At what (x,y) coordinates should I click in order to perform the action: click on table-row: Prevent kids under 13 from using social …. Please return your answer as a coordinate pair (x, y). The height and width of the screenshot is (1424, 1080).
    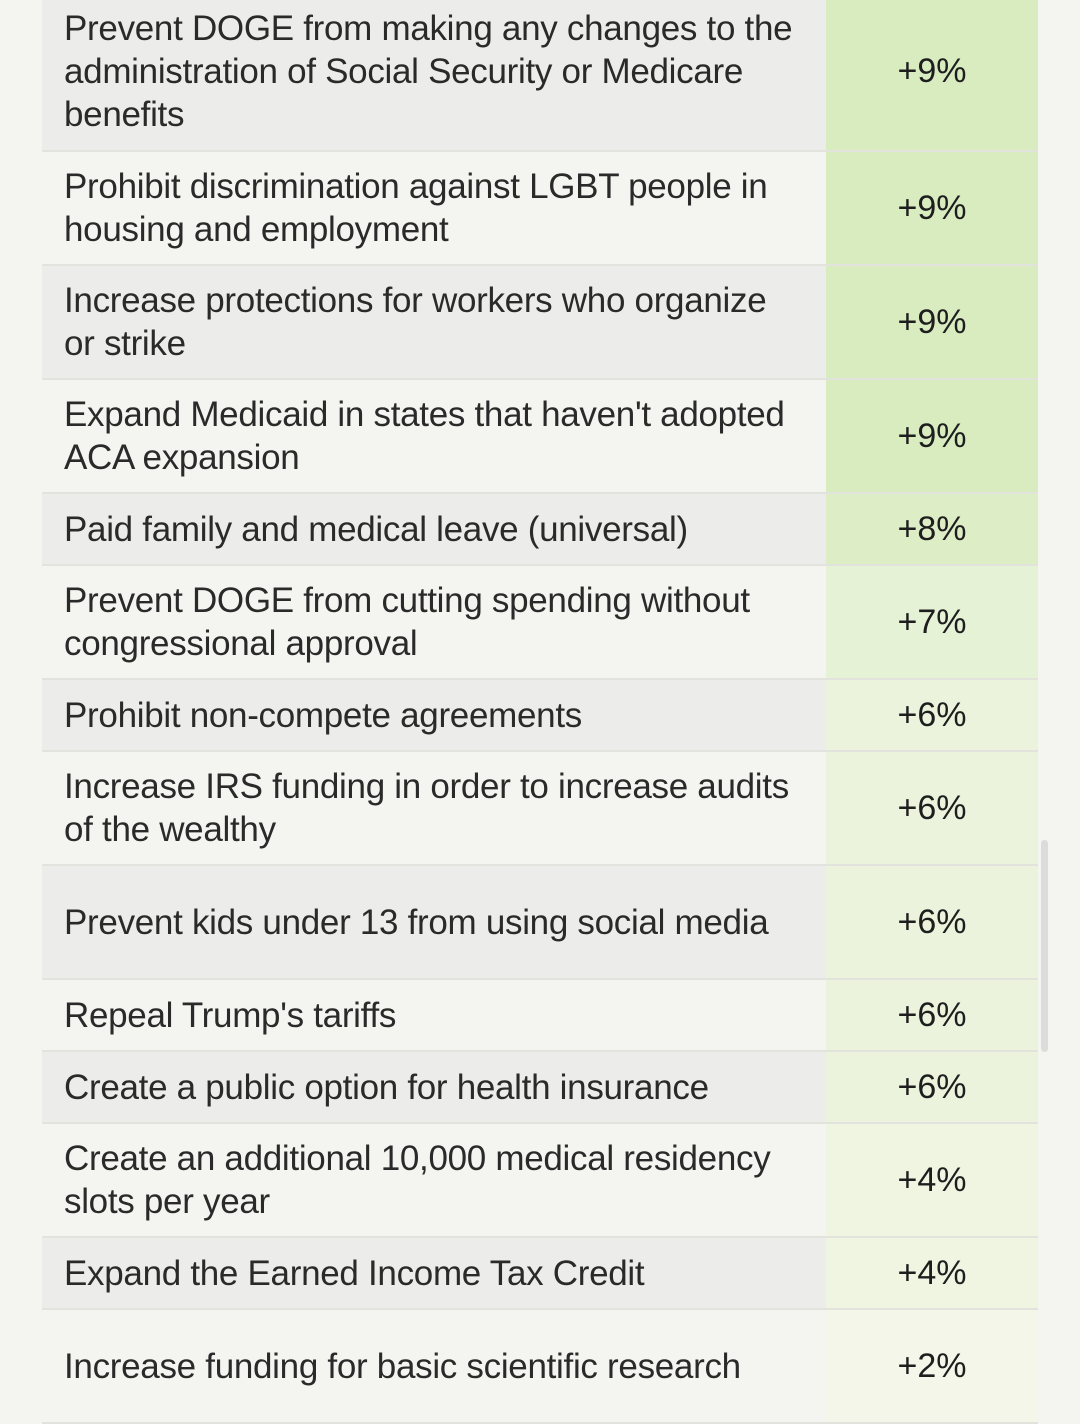
    Looking at the image, I should click on (540, 923).